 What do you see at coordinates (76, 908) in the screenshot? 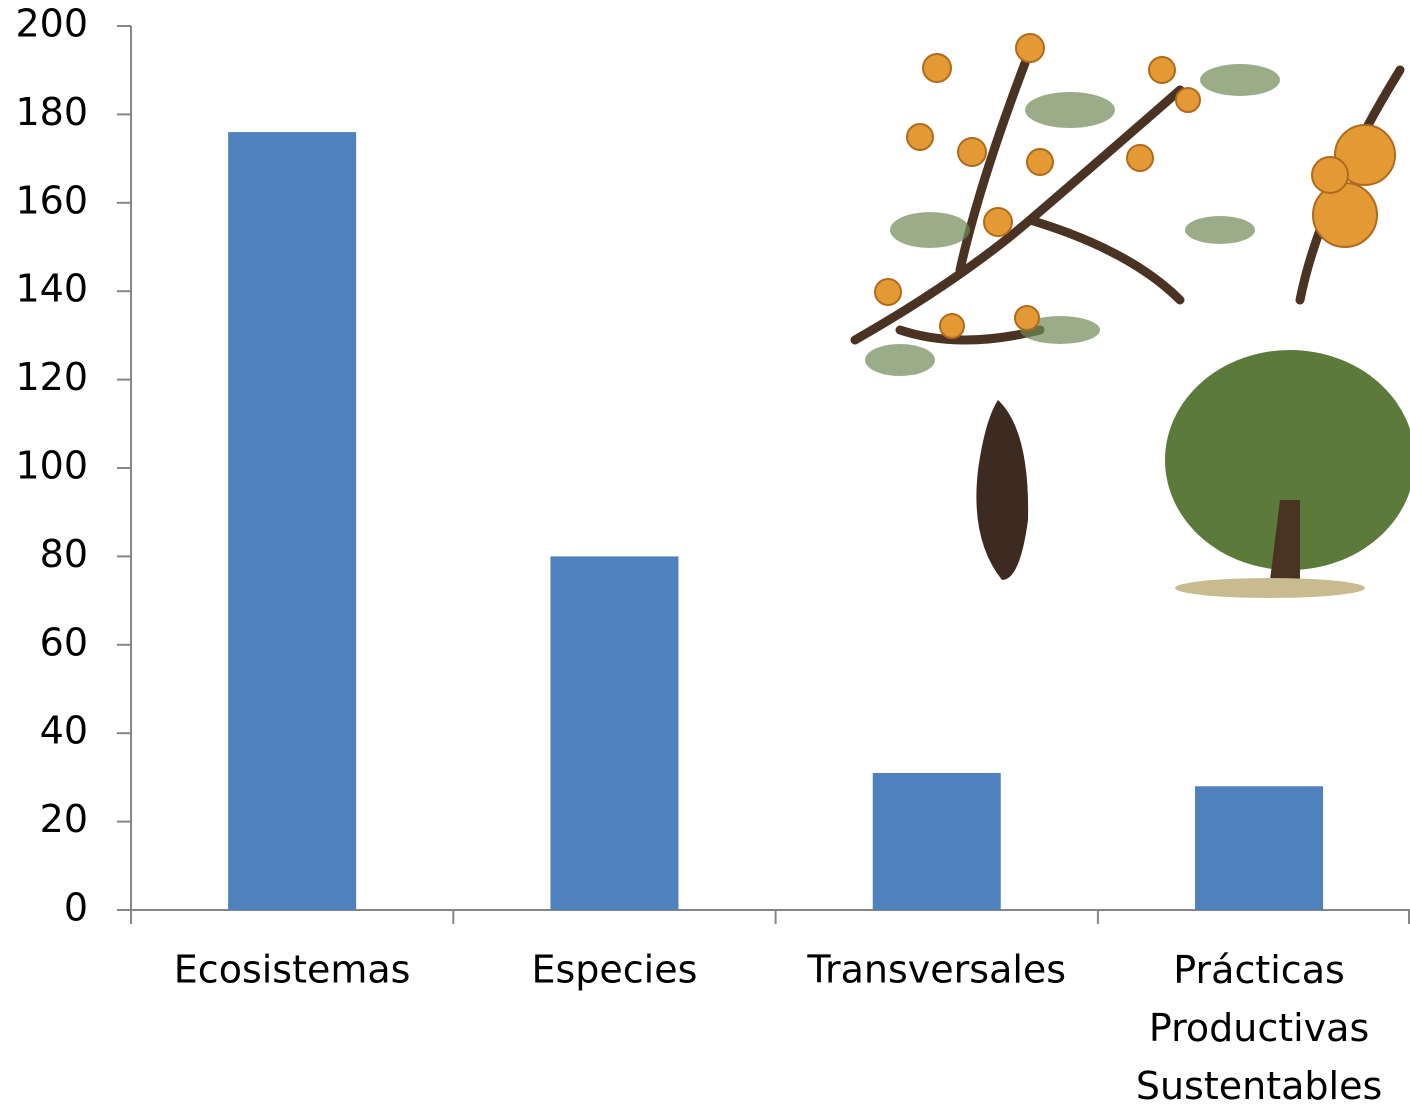
I see `y-tick-label: 0` at bounding box center [76, 908].